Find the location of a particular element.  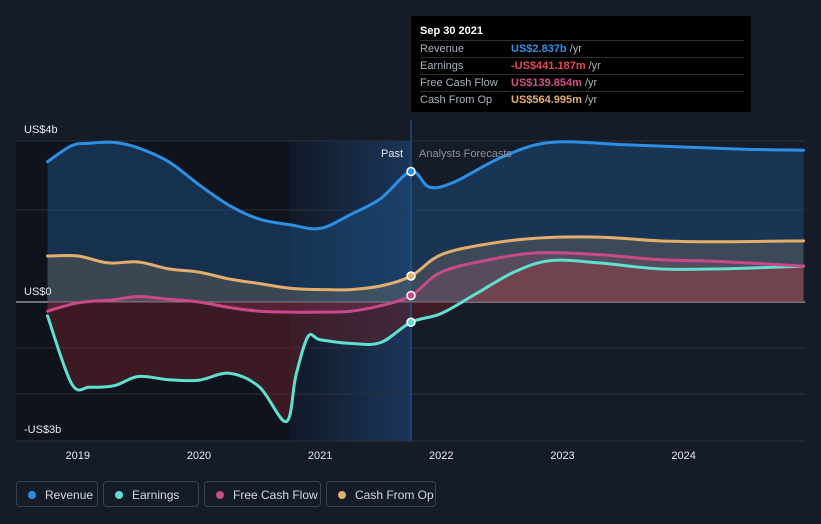

tooltip-row-label: Revenue is located at coordinates (442, 49).